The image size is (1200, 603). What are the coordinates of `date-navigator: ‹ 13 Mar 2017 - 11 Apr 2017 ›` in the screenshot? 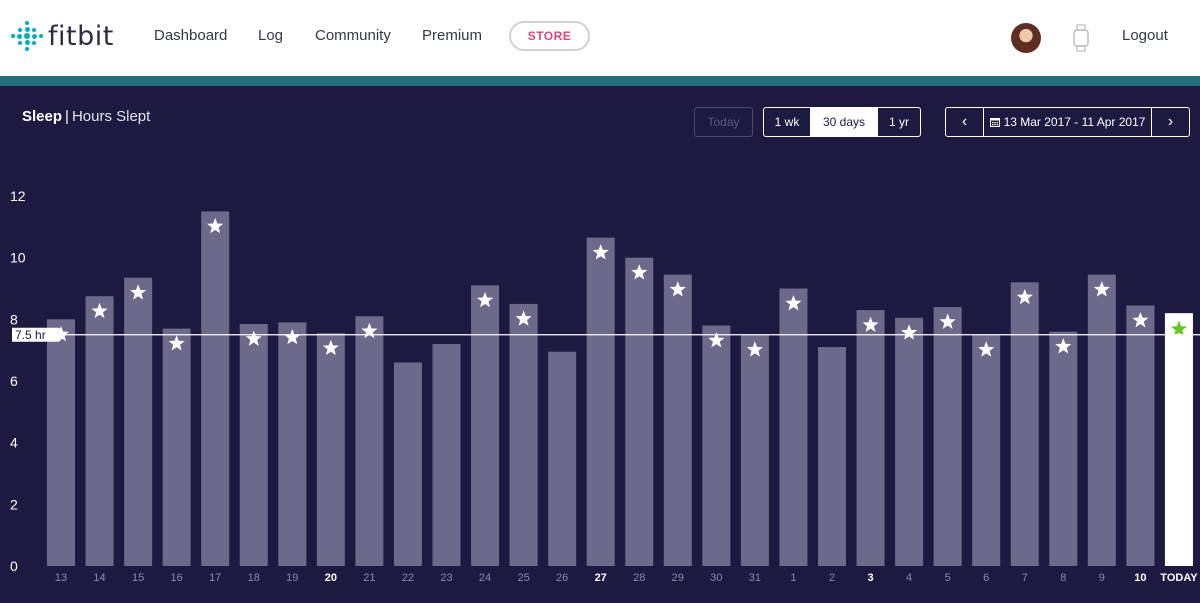 It's located at (1067, 122).